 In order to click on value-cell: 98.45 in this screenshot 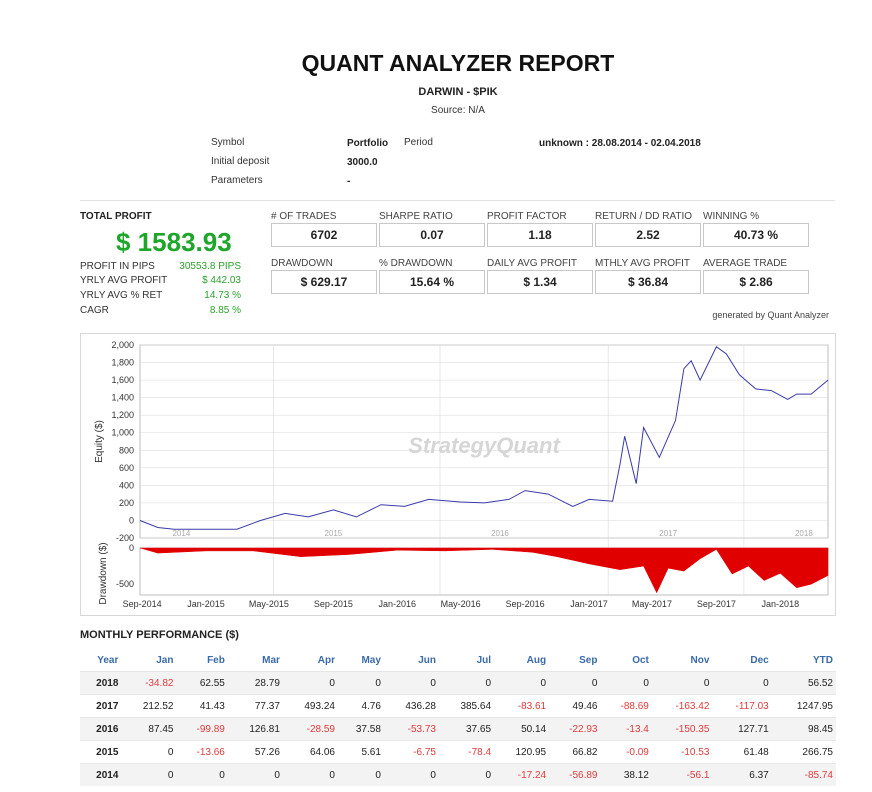, I will do `click(803, 729)`.